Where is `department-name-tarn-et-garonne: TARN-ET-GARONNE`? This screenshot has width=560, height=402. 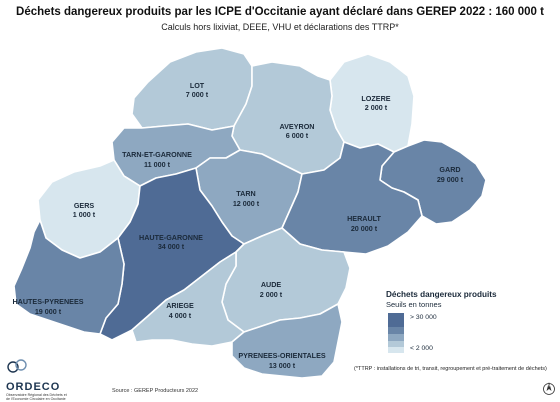 department-name-tarn-et-garonne: TARN-ET-GARONNE is located at coordinates (157, 154).